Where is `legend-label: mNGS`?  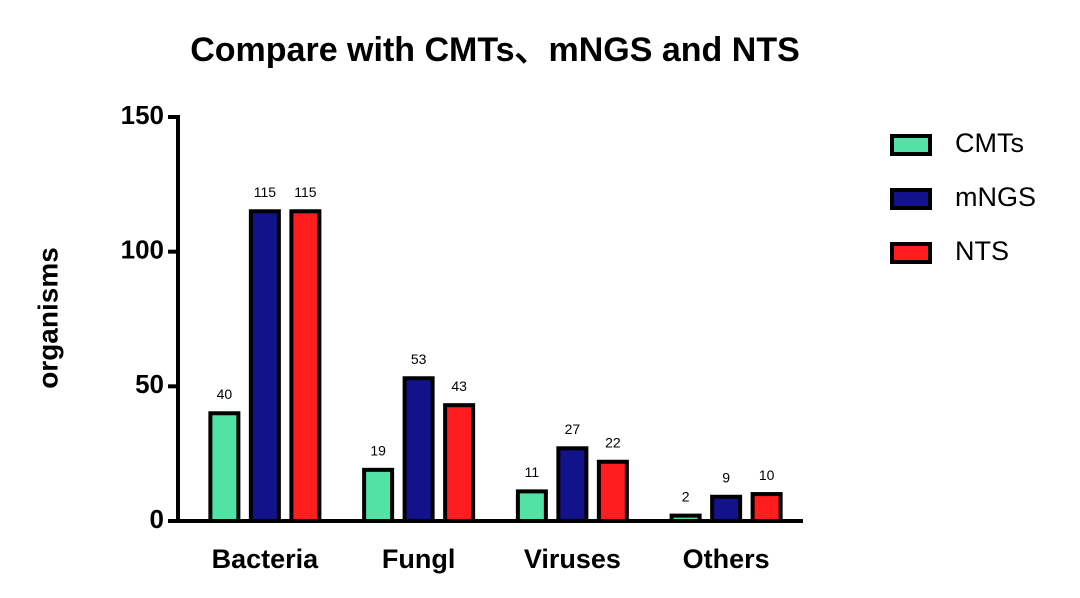 legend-label: mNGS is located at coordinates (995, 197).